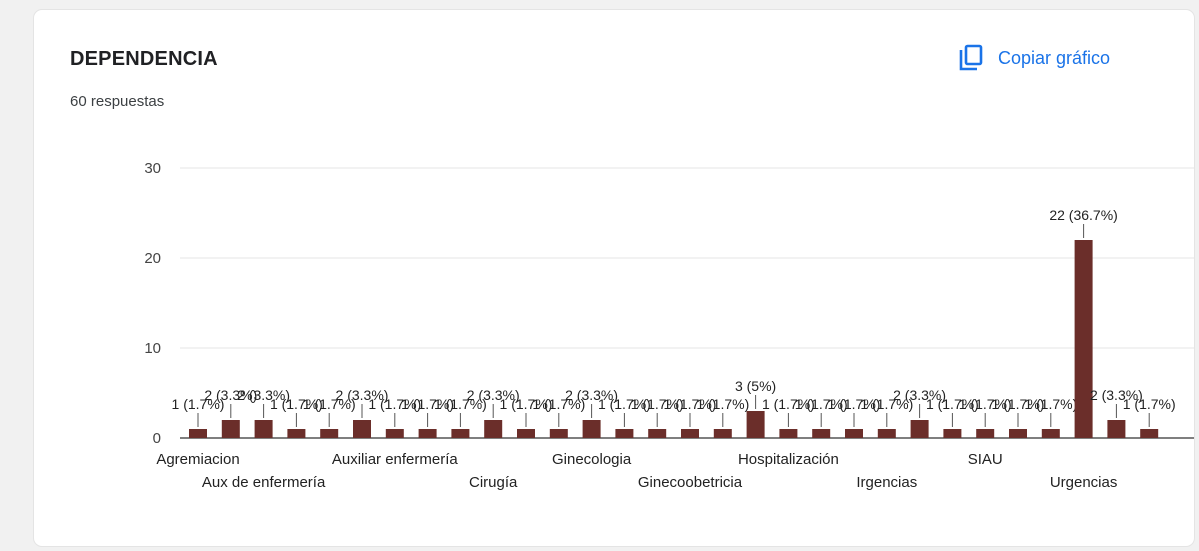  Describe the element at coordinates (362, 395) in the screenshot. I see `data-label-5: 2 (3.3%)` at that location.